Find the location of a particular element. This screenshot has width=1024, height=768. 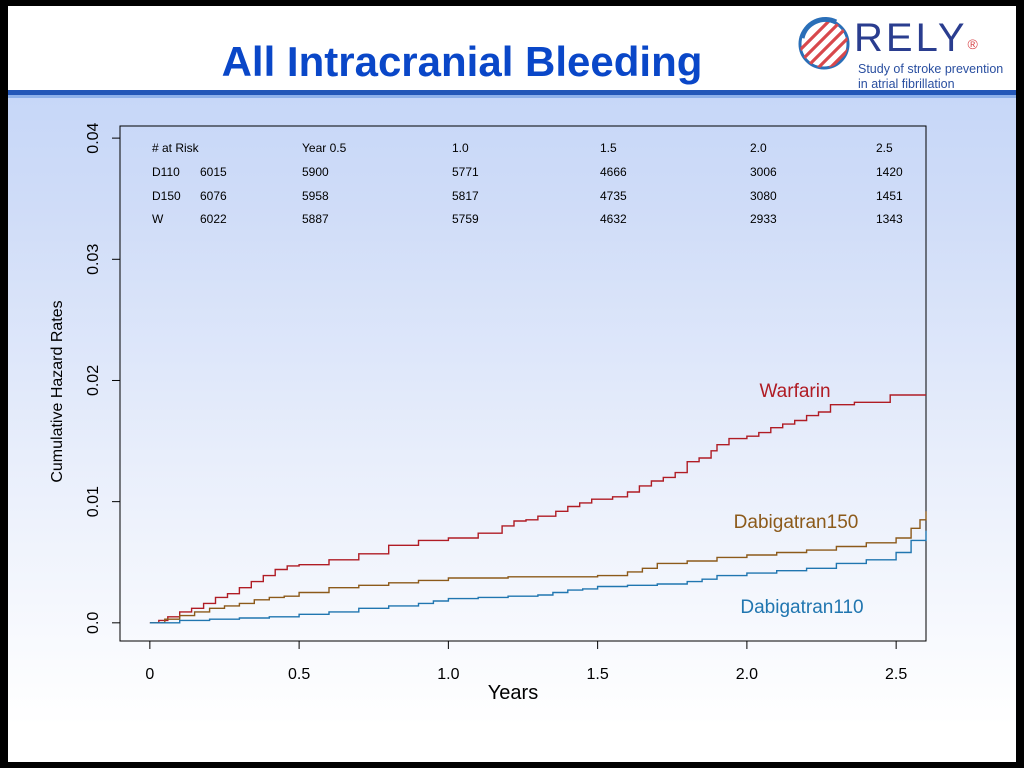

risk-table-n0-0: 6015 is located at coordinates (213, 172).